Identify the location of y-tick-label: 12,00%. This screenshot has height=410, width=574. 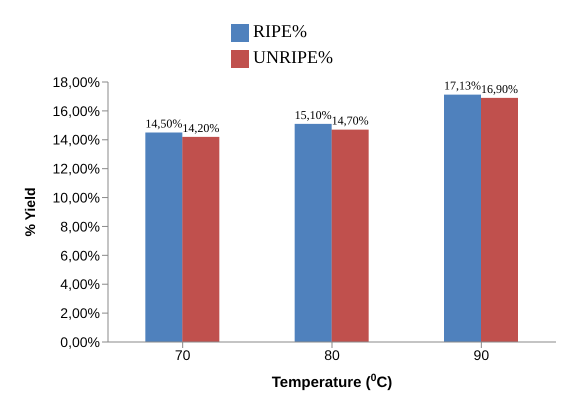
(76, 168).